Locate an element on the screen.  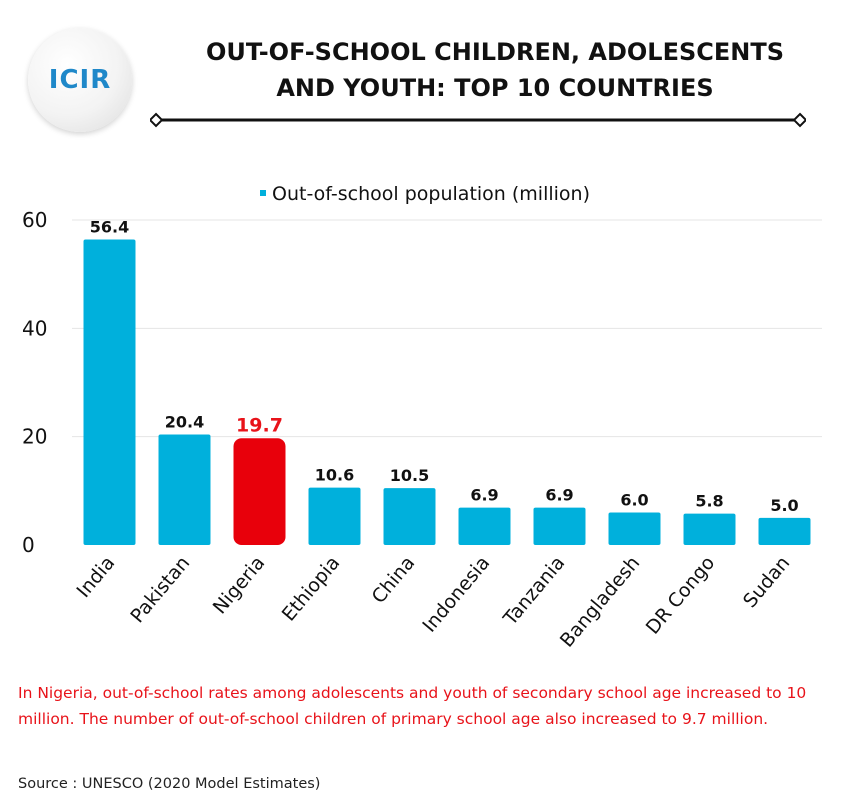
bar-china is located at coordinates (409, 516).